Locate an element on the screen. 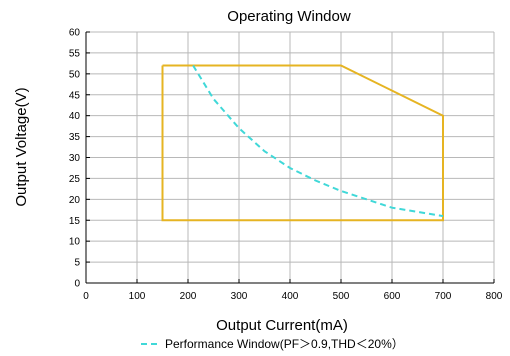 This screenshot has width=510, height=356. x-tick-label-7: 700 is located at coordinates (443, 296).